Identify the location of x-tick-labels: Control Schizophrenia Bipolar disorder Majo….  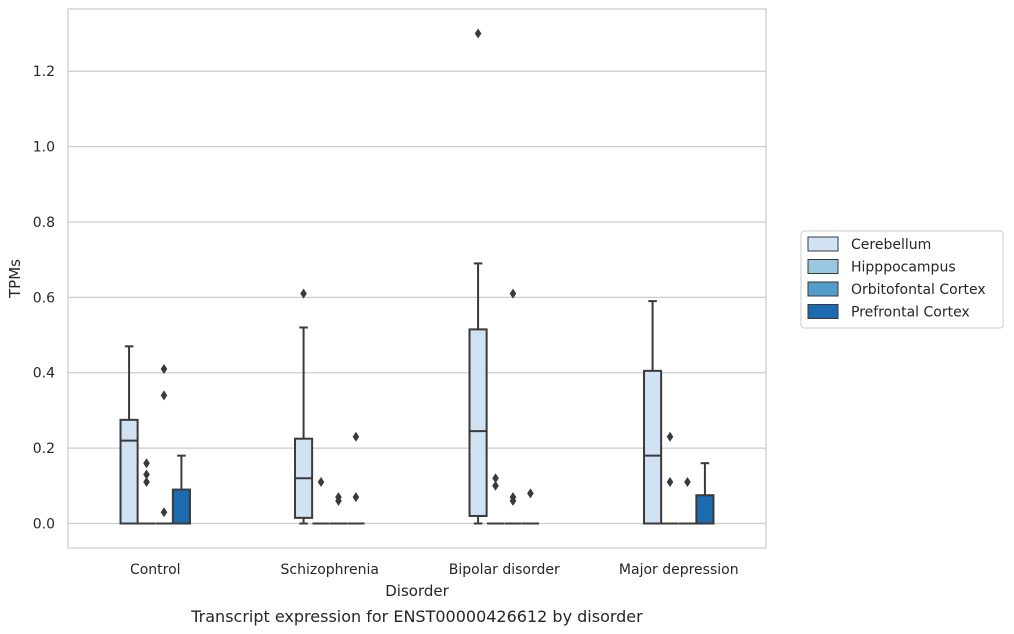
(434, 570).